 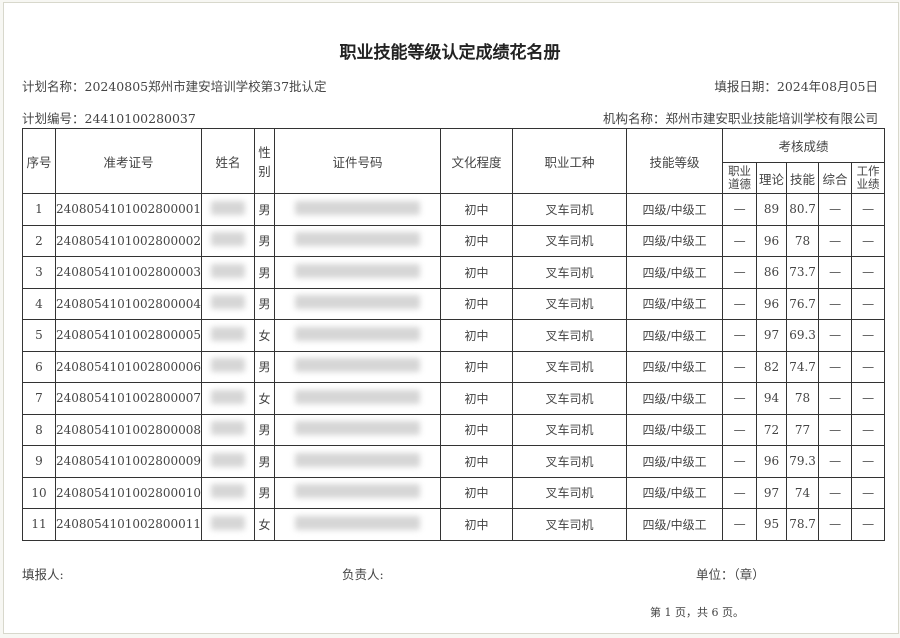 I want to click on cell-theory: 95, so click(x=772, y=524).